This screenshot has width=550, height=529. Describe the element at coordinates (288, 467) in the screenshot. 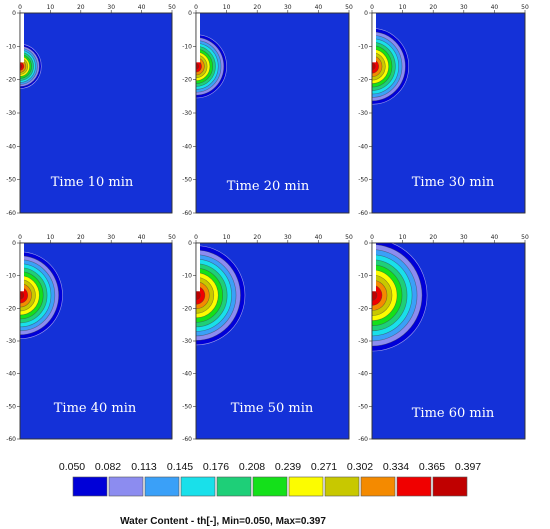

I see `legend-value: 0.239` at that location.